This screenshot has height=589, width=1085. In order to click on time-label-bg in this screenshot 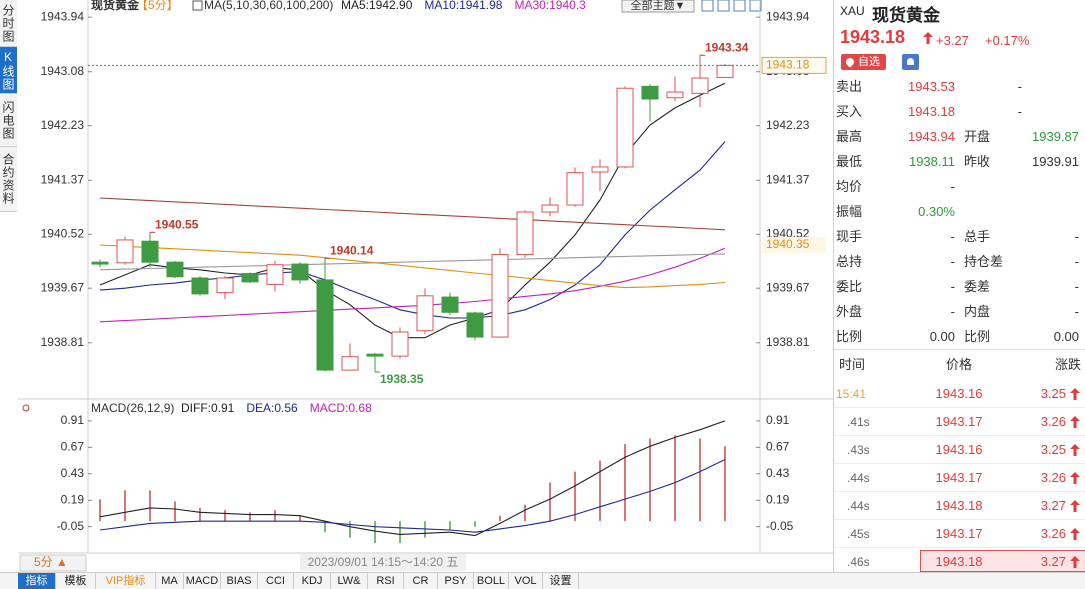, I will do `click(383, 562)`.